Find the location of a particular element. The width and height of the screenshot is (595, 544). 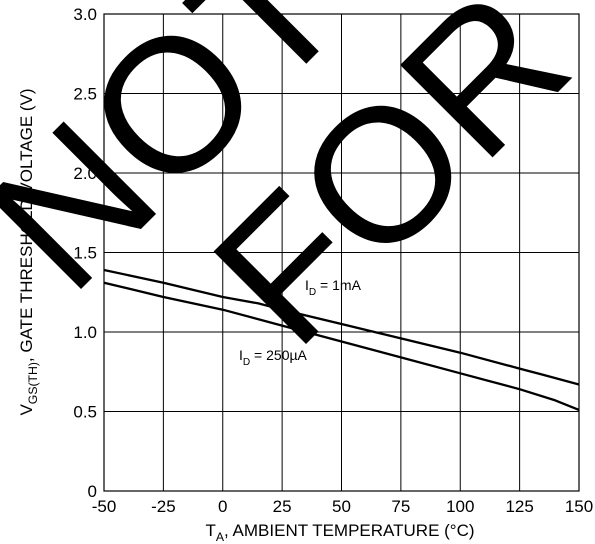

x-tick-label: -50 is located at coordinates (104, 506).